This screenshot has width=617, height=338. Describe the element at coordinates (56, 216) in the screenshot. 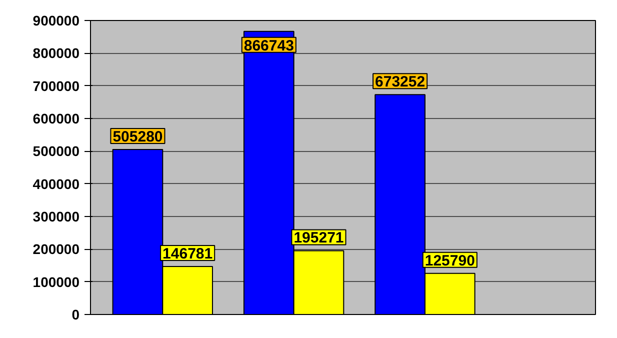

I see `y-tick-label: 300000` at that location.